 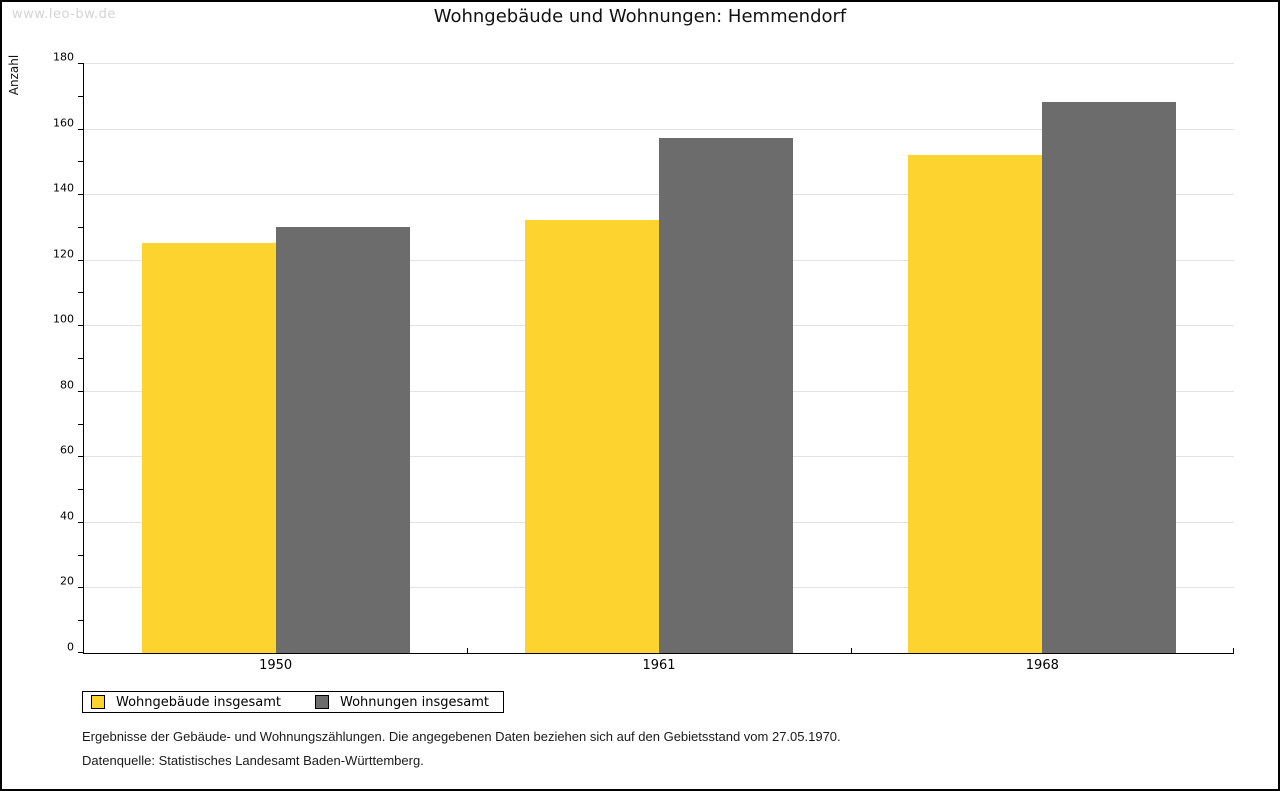 What do you see at coordinates (67, 516) in the screenshot?
I see `y-tick-label-40: 40` at bounding box center [67, 516].